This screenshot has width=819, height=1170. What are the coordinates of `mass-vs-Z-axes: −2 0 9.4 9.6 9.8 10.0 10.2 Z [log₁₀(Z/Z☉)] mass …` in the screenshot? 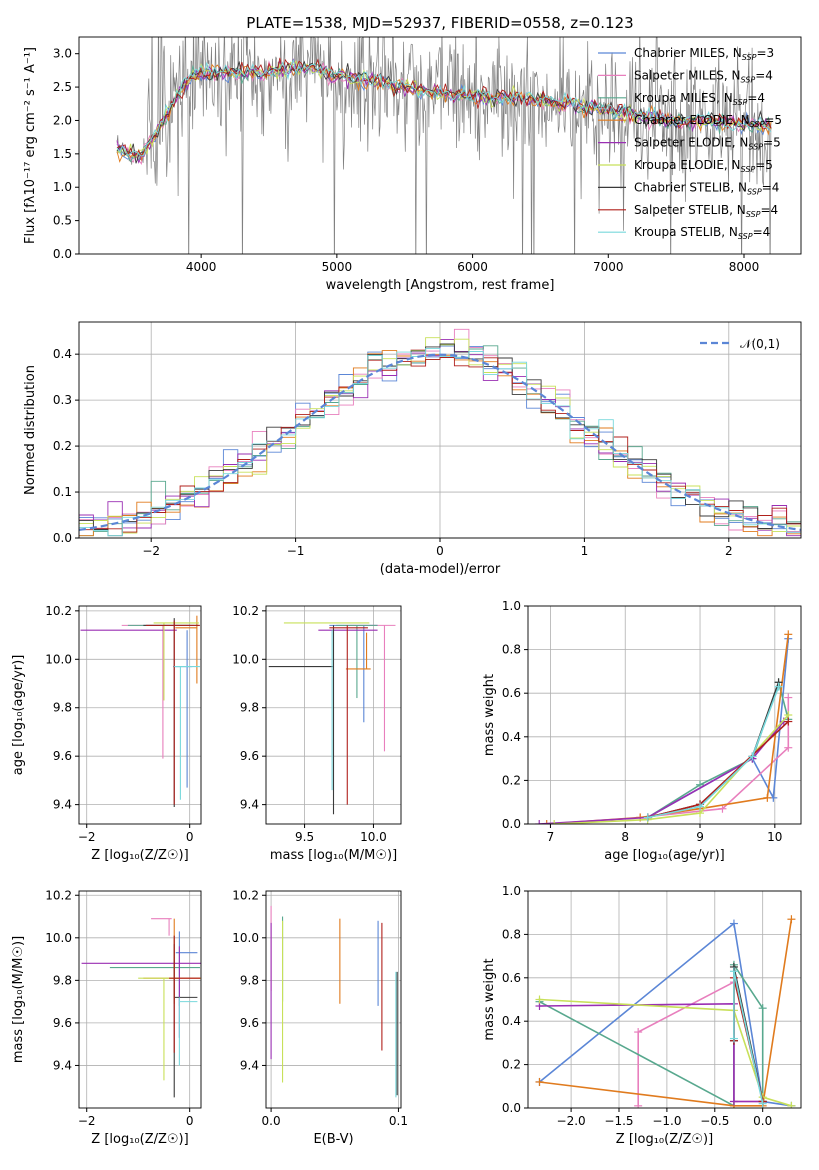 It's located at (106, 1017).